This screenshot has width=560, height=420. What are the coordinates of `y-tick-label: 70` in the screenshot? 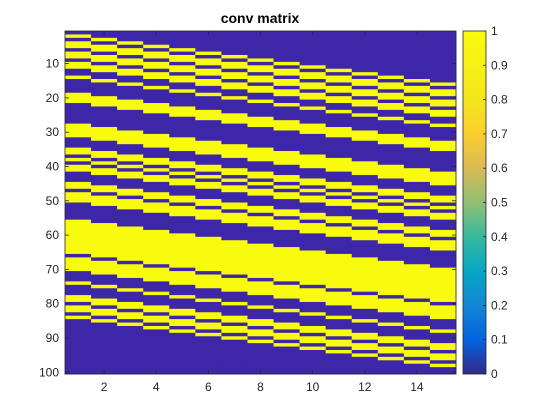 It's located at (53, 269).